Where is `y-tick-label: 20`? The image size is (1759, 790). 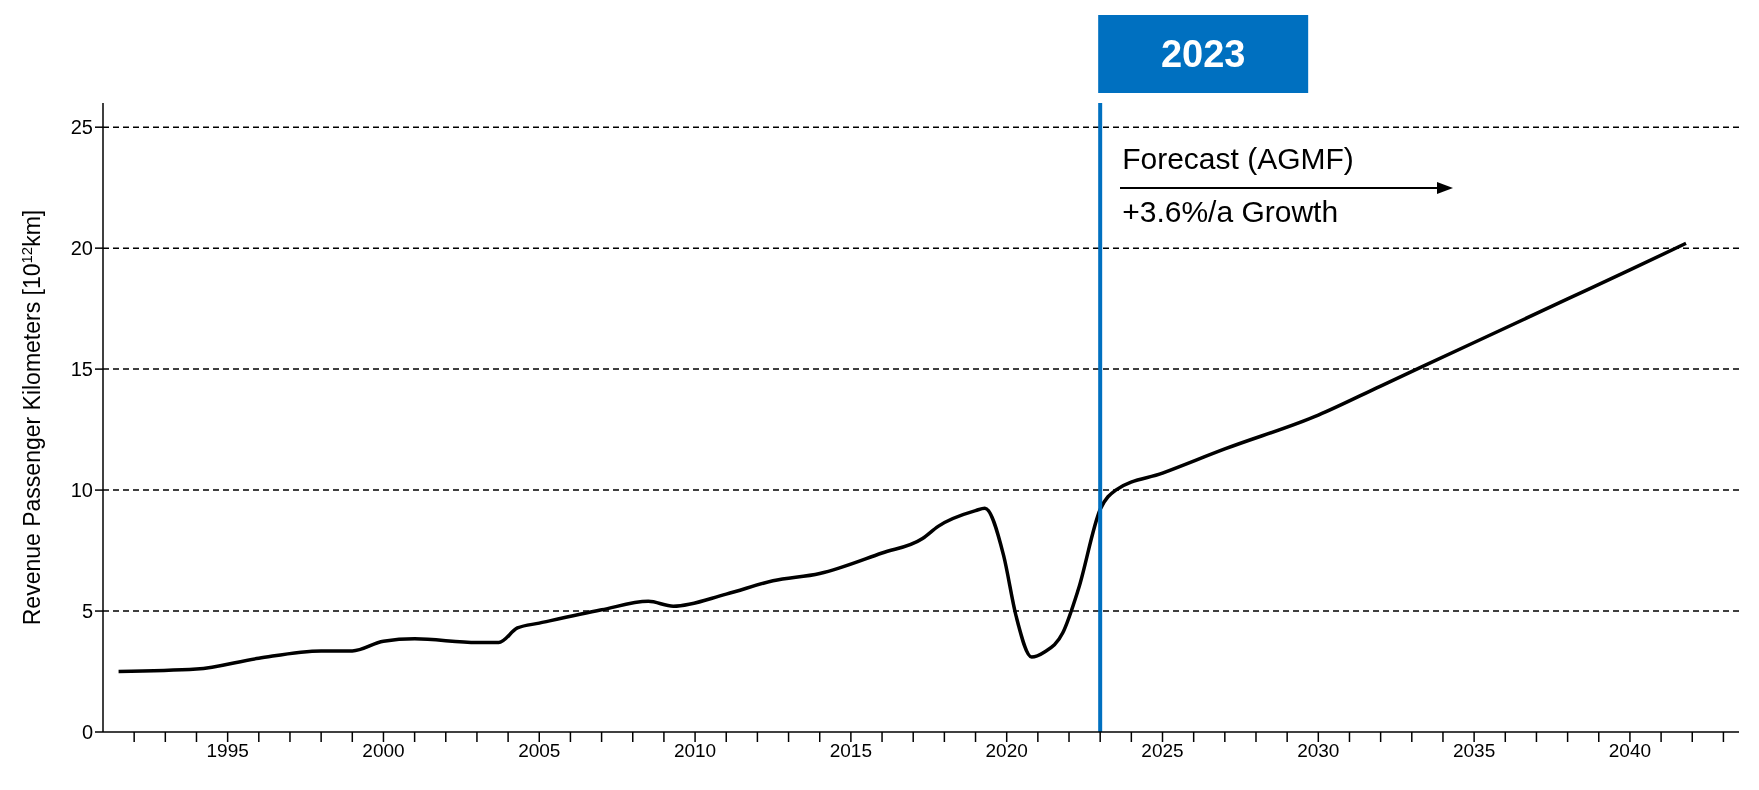 y-tick-label: 20 is located at coordinates (81, 248).